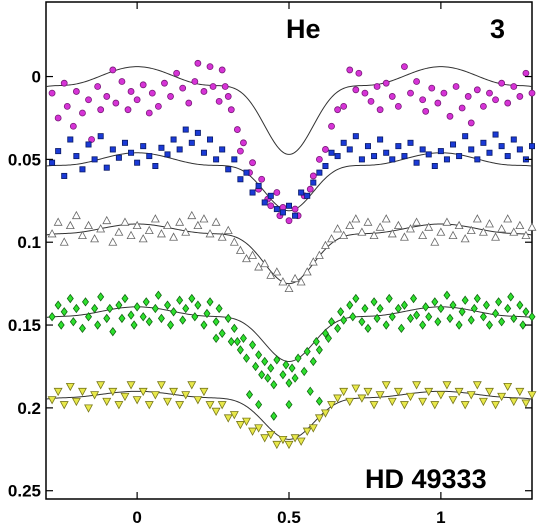 Image resolution: width=543 pixels, height=531 pixels. Describe the element at coordinates (29, 242) in the screenshot. I see `y-tick-label: 0.1` at that location.